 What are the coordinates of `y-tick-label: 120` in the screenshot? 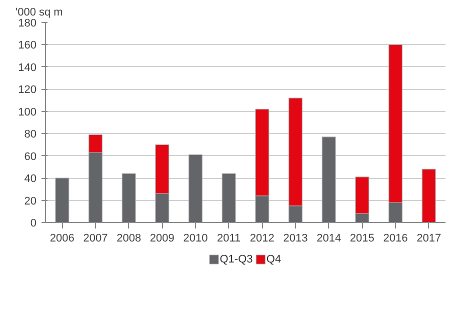 It's located at (27, 90).